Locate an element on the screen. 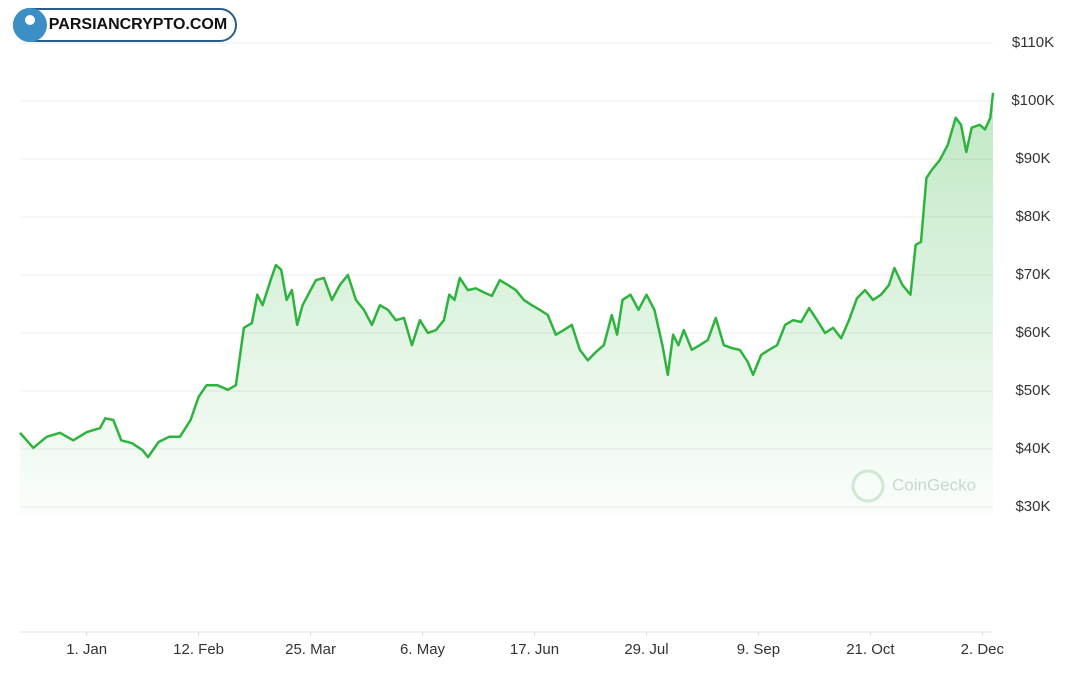 The width and height of the screenshot is (1077, 682). x-tick-label: 9. Sep is located at coordinates (758, 649).